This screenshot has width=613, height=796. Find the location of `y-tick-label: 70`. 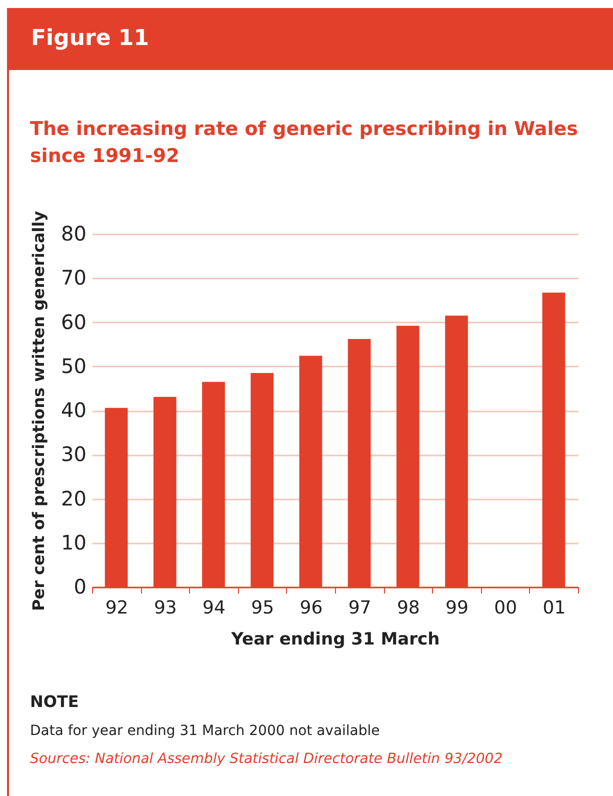

y-tick-label: 70 is located at coordinates (73, 278).